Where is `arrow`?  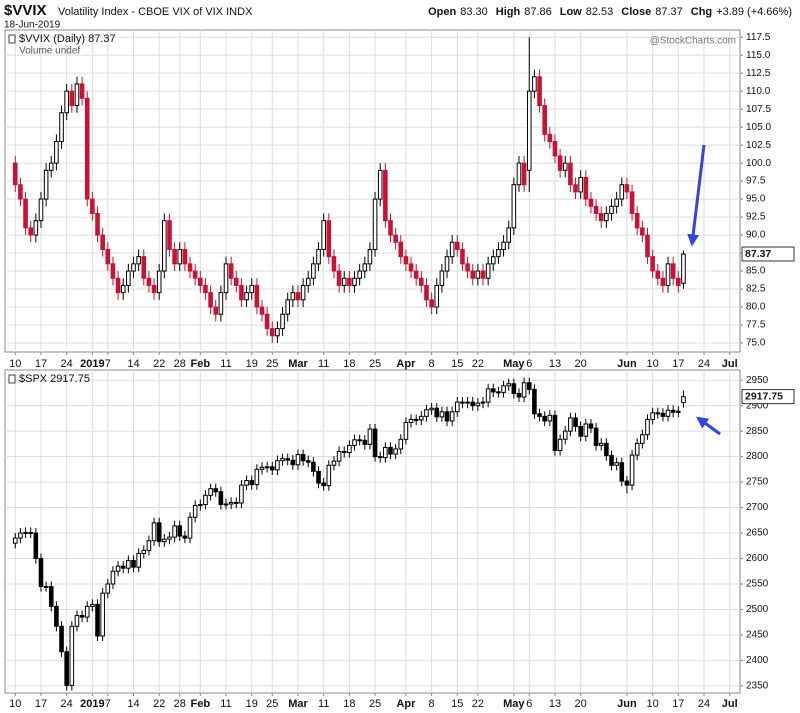 arrow is located at coordinates (708, 426).